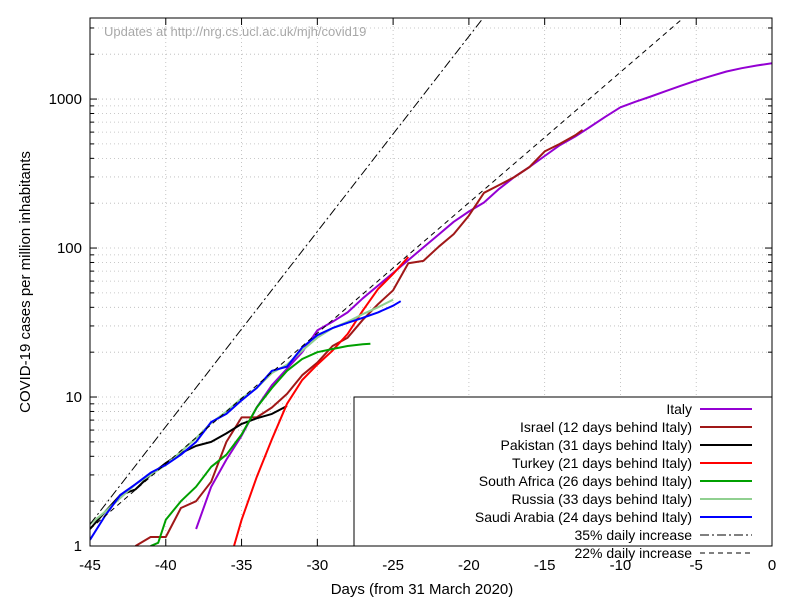 Image resolution: width=800 pixels, height=600 pixels. What do you see at coordinates (606, 427) in the screenshot?
I see `legend-label-israel-12-days-behind-italy: Israel (12 days behind Italy)` at bounding box center [606, 427].